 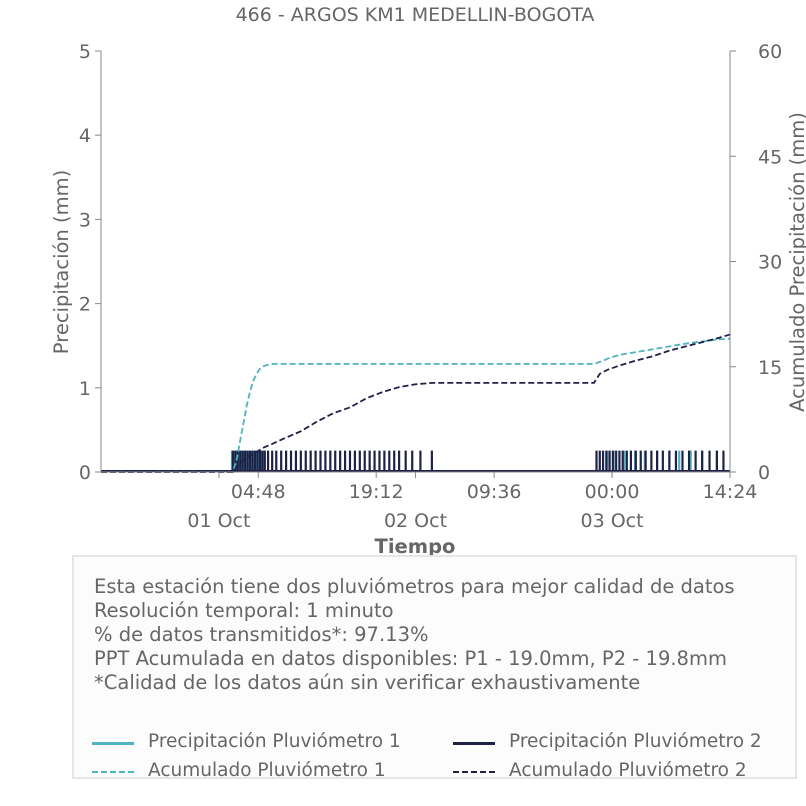 What do you see at coordinates (474, 772) in the screenshot?
I see `legend-swatch-p2-acum` at bounding box center [474, 772].